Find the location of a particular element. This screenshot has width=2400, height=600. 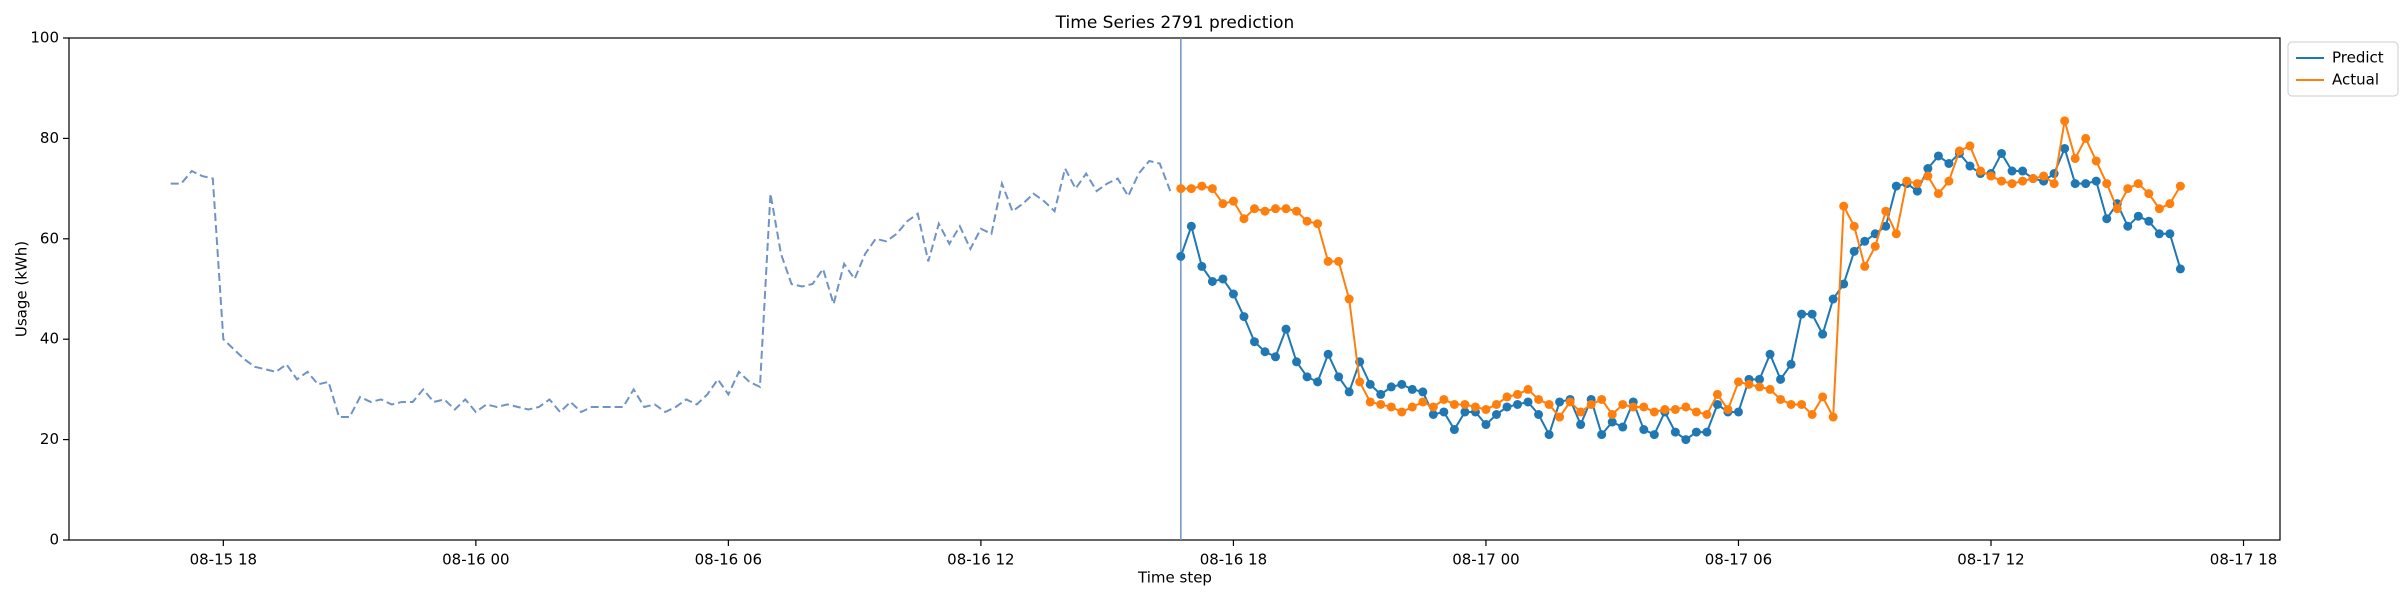

x-tick-label: 08-17 18 is located at coordinates (2243, 560).